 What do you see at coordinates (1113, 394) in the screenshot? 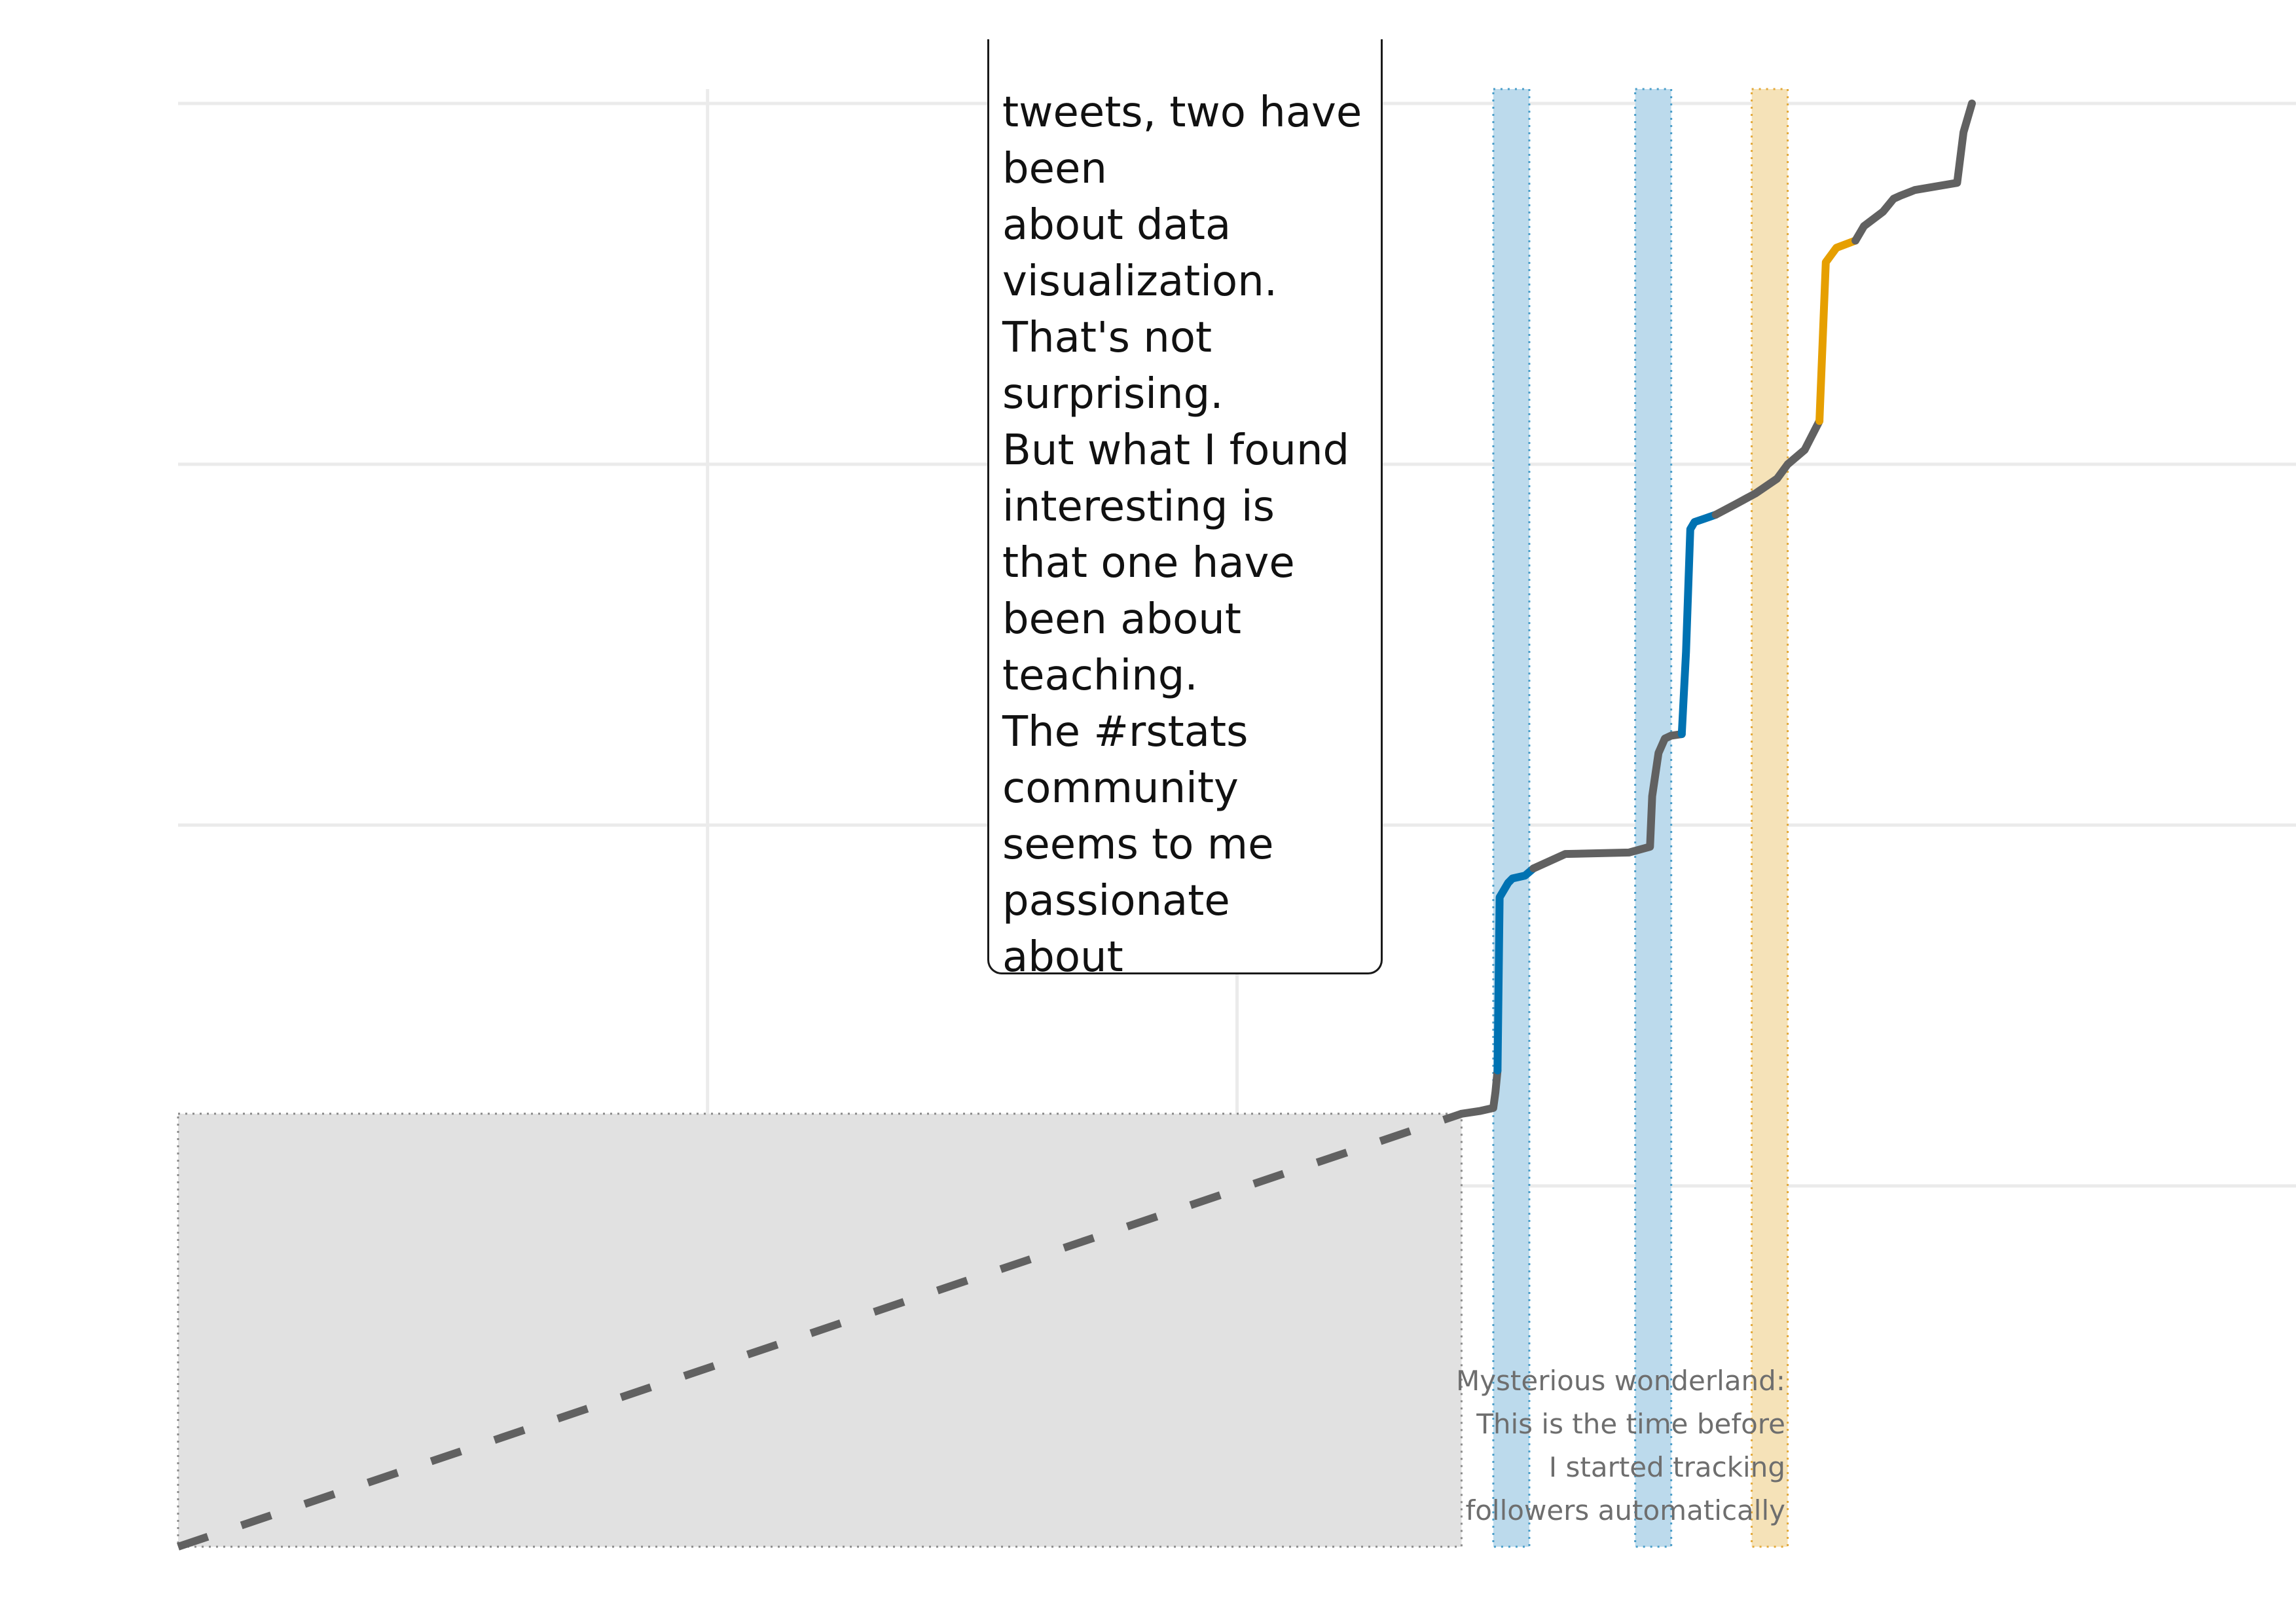
I see `callout-line-6: surprising.` at bounding box center [1113, 394].